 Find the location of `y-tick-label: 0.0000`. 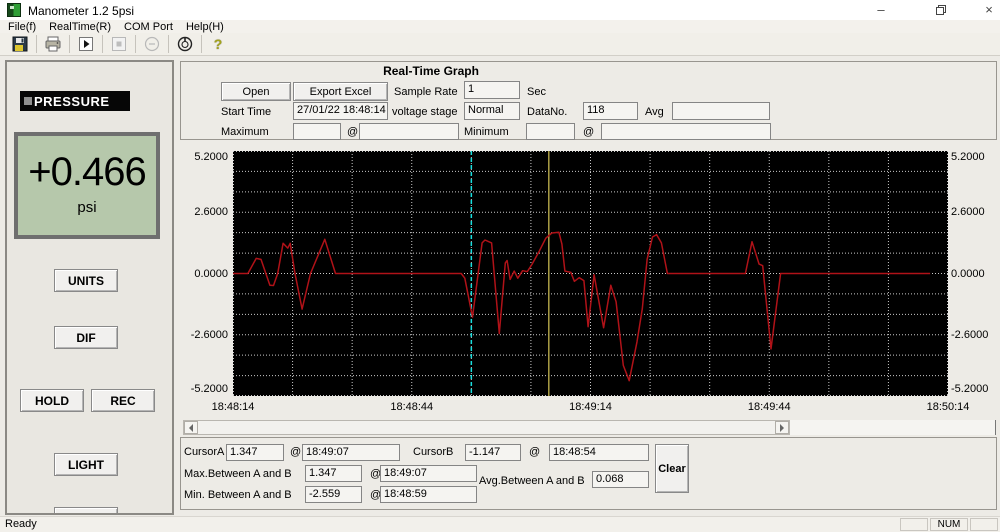

y-tick-label: 0.0000 is located at coordinates (968, 273).